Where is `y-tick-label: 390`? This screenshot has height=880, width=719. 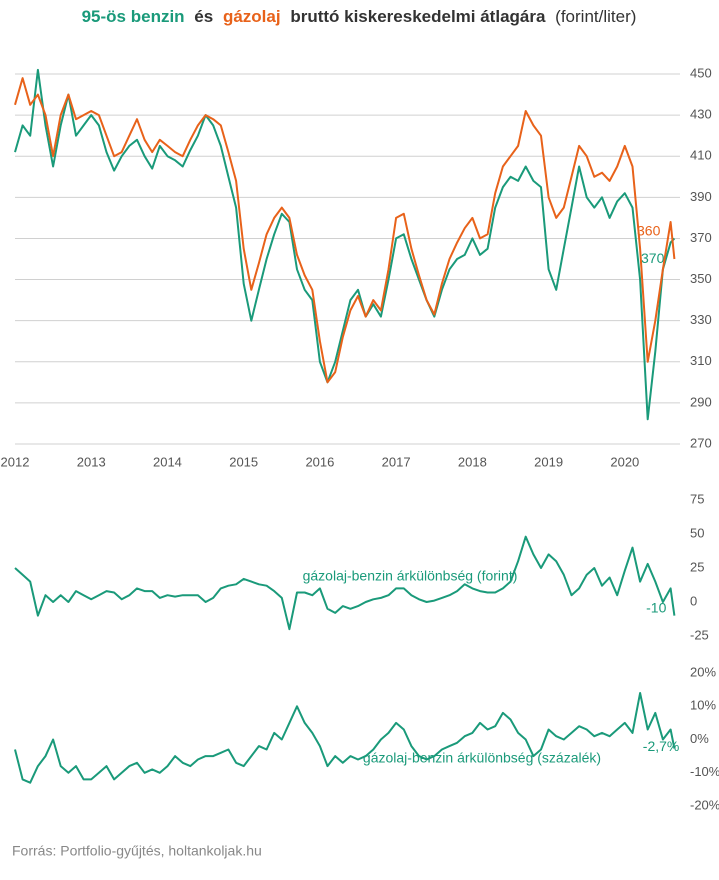
y-tick-label: 390 is located at coordinates (701, 196).